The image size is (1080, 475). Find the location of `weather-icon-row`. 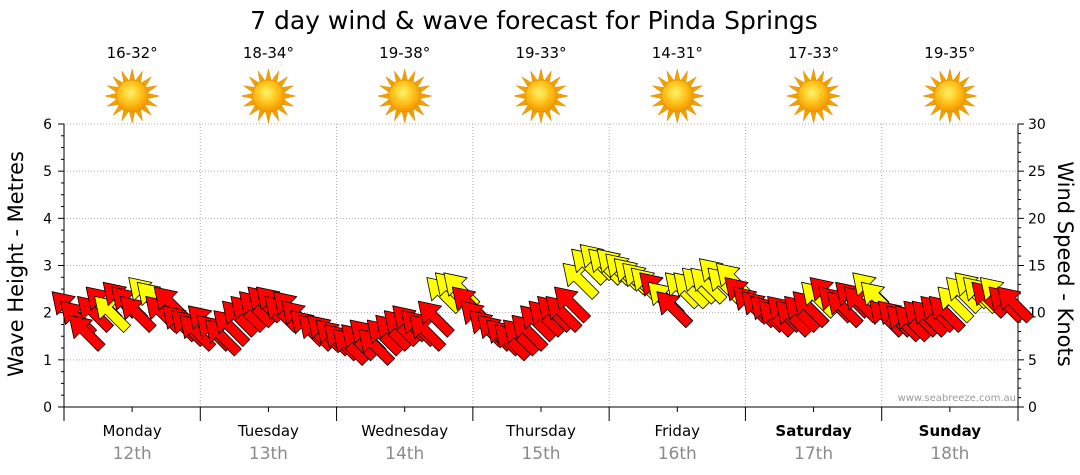

weather-icon-row is located at coordinates (541, 96).